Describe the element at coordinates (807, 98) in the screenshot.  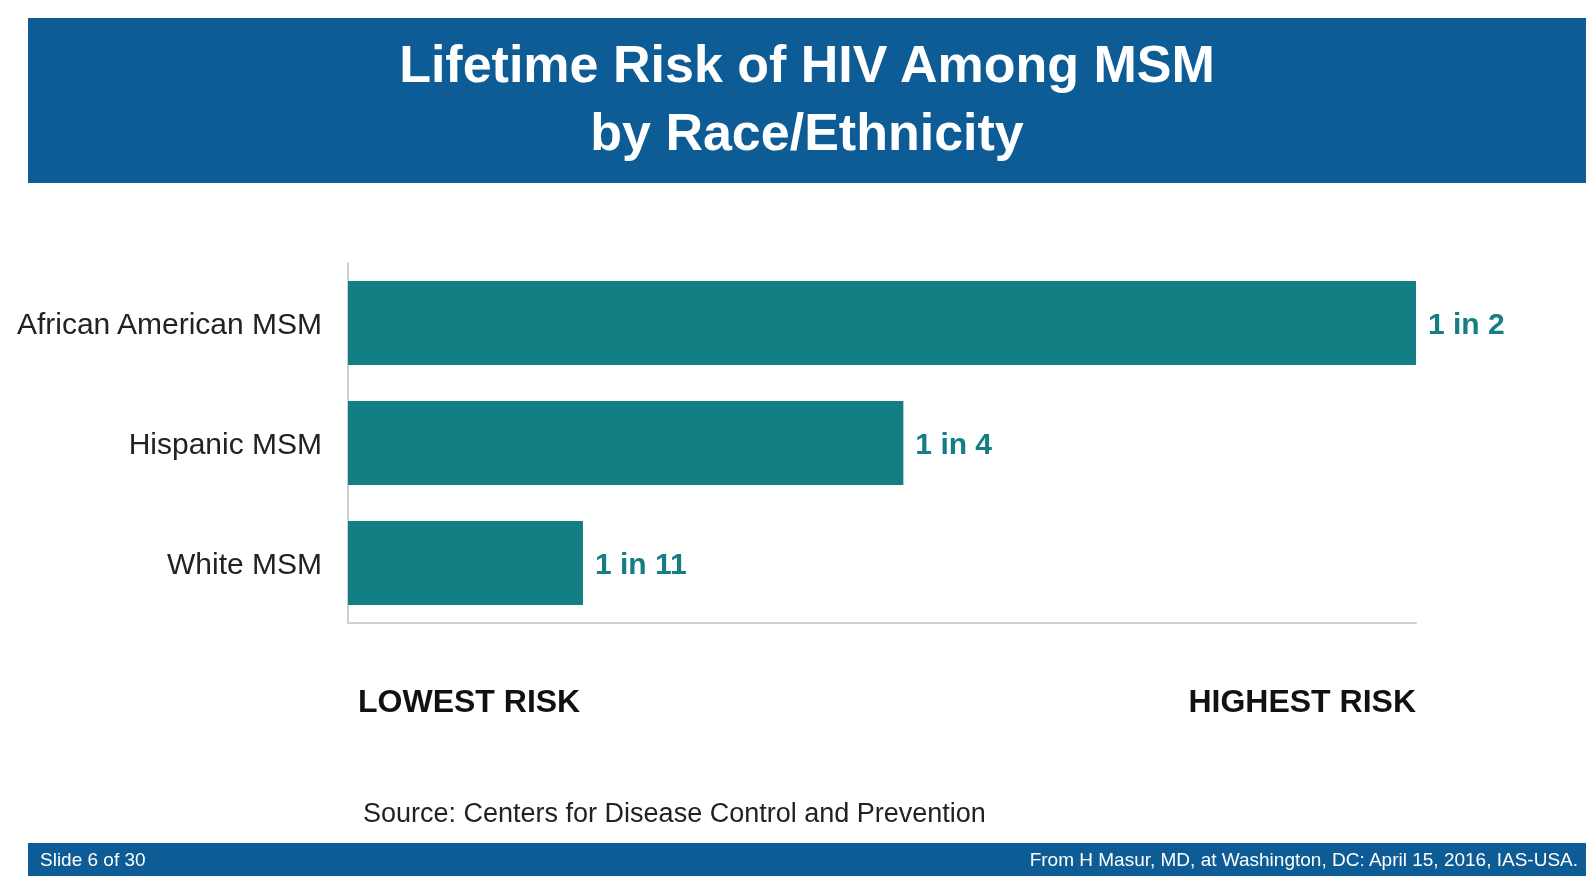
I see `chart-title: Lifetime Risk of HIV Among MSM by Race/Ethnicity` at that location.